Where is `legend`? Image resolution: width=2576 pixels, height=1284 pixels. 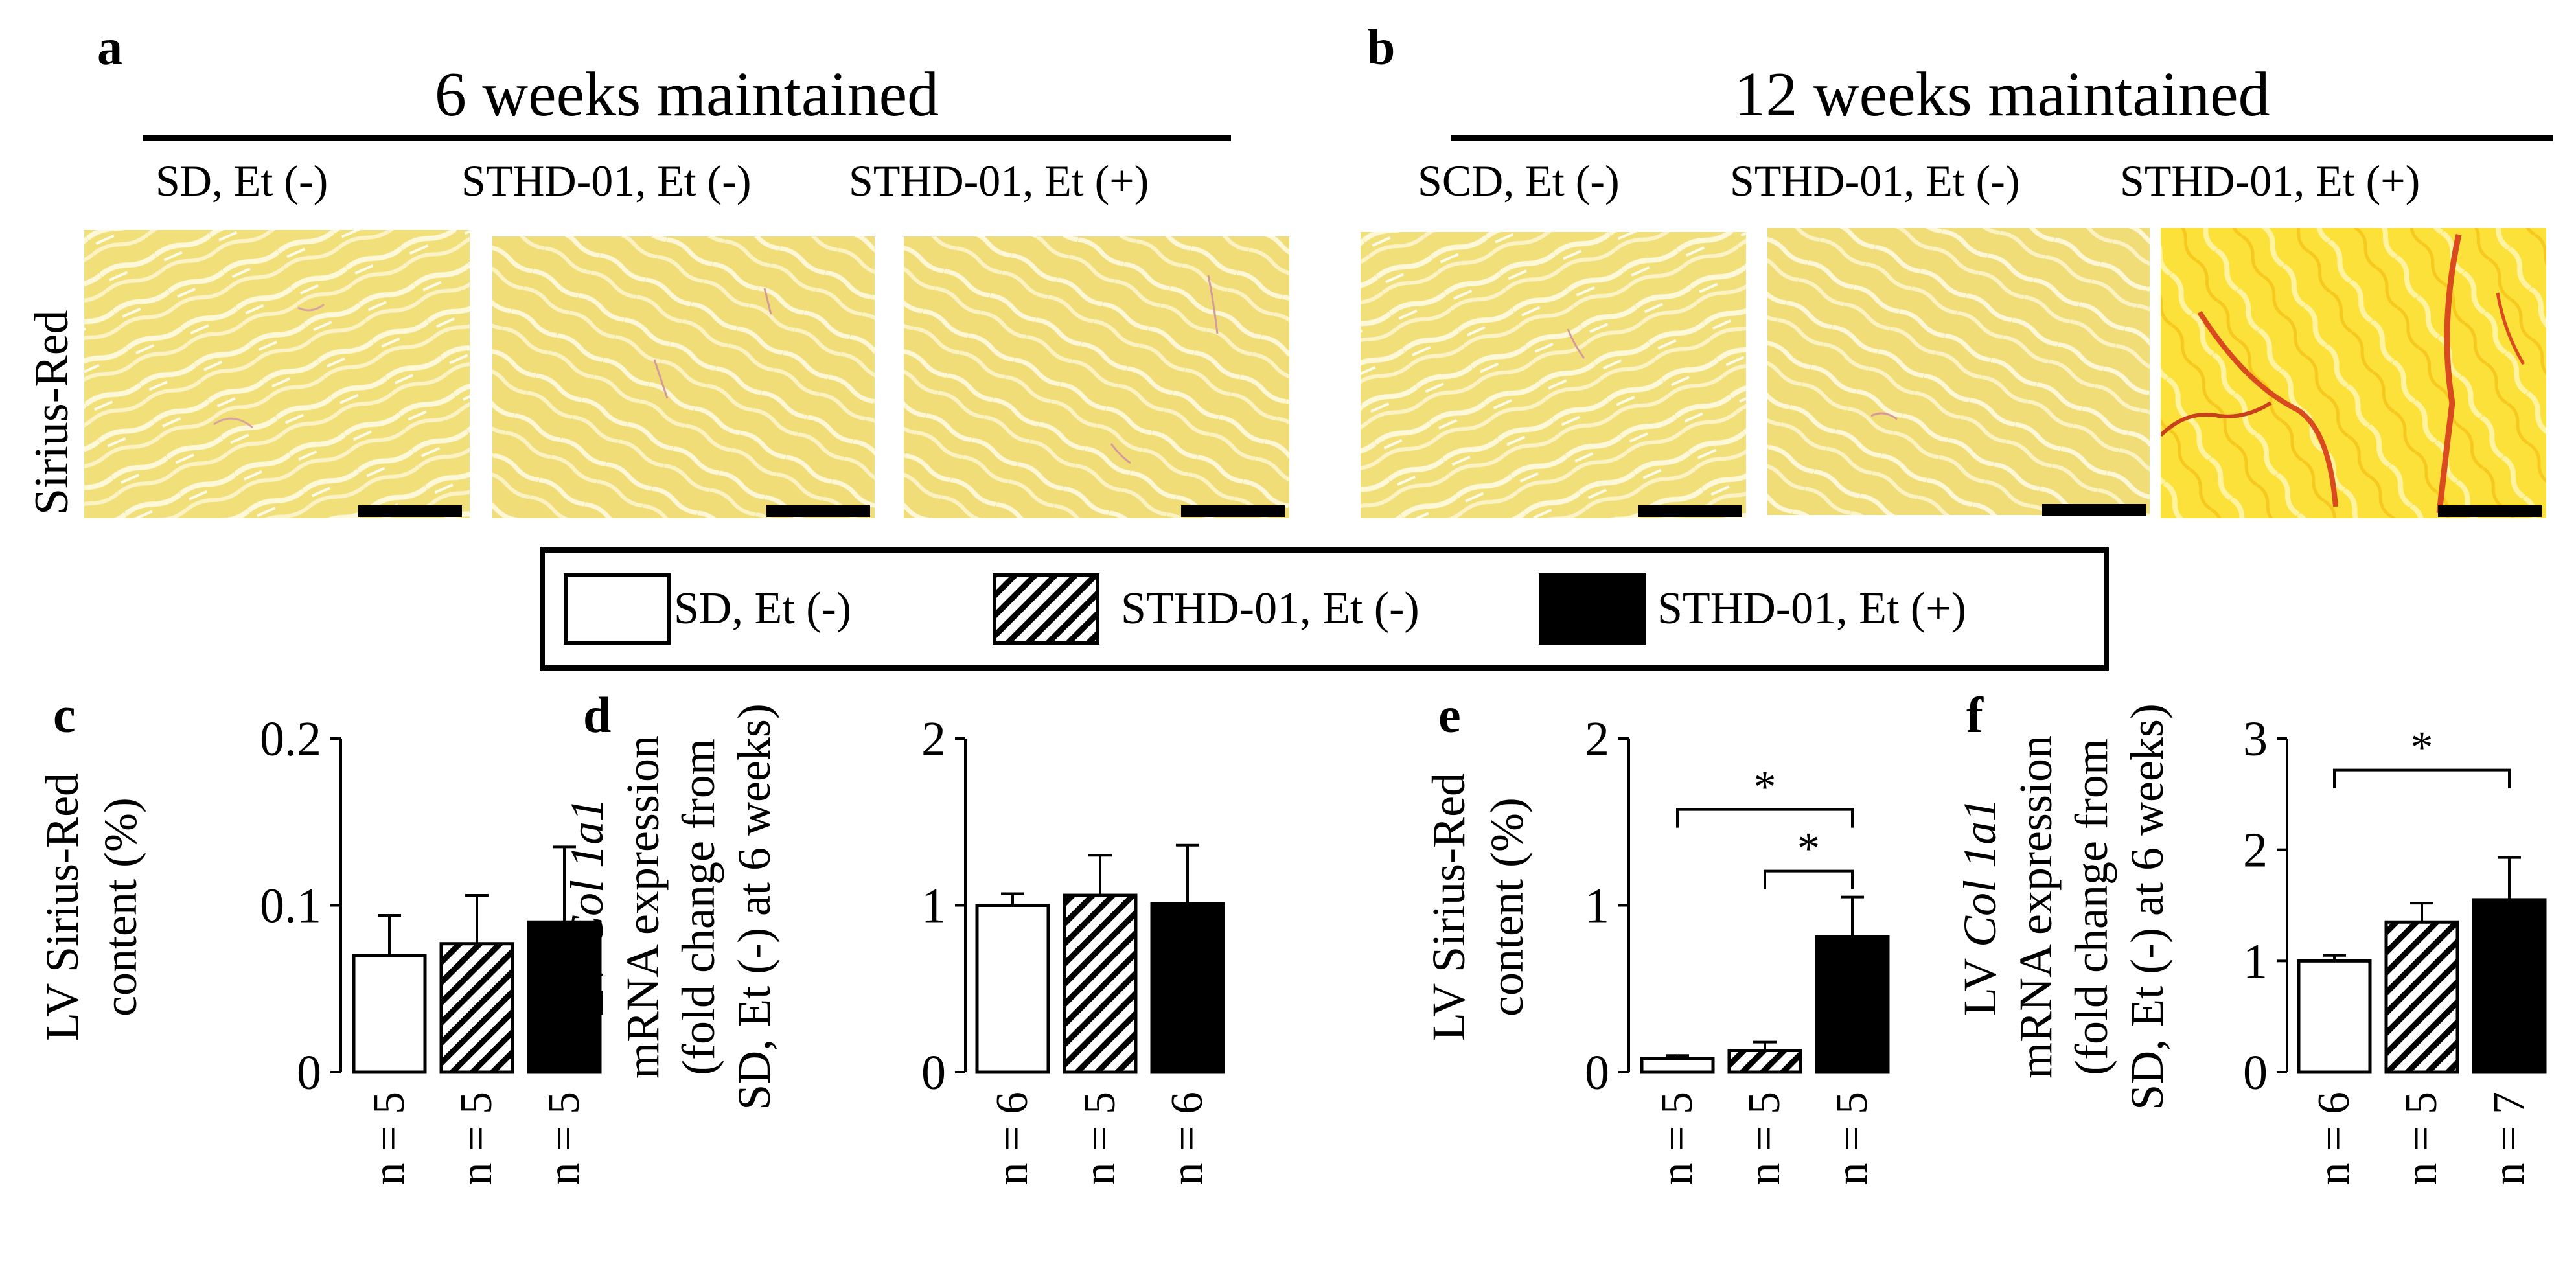
legend is located at coordinates (1324, 609).